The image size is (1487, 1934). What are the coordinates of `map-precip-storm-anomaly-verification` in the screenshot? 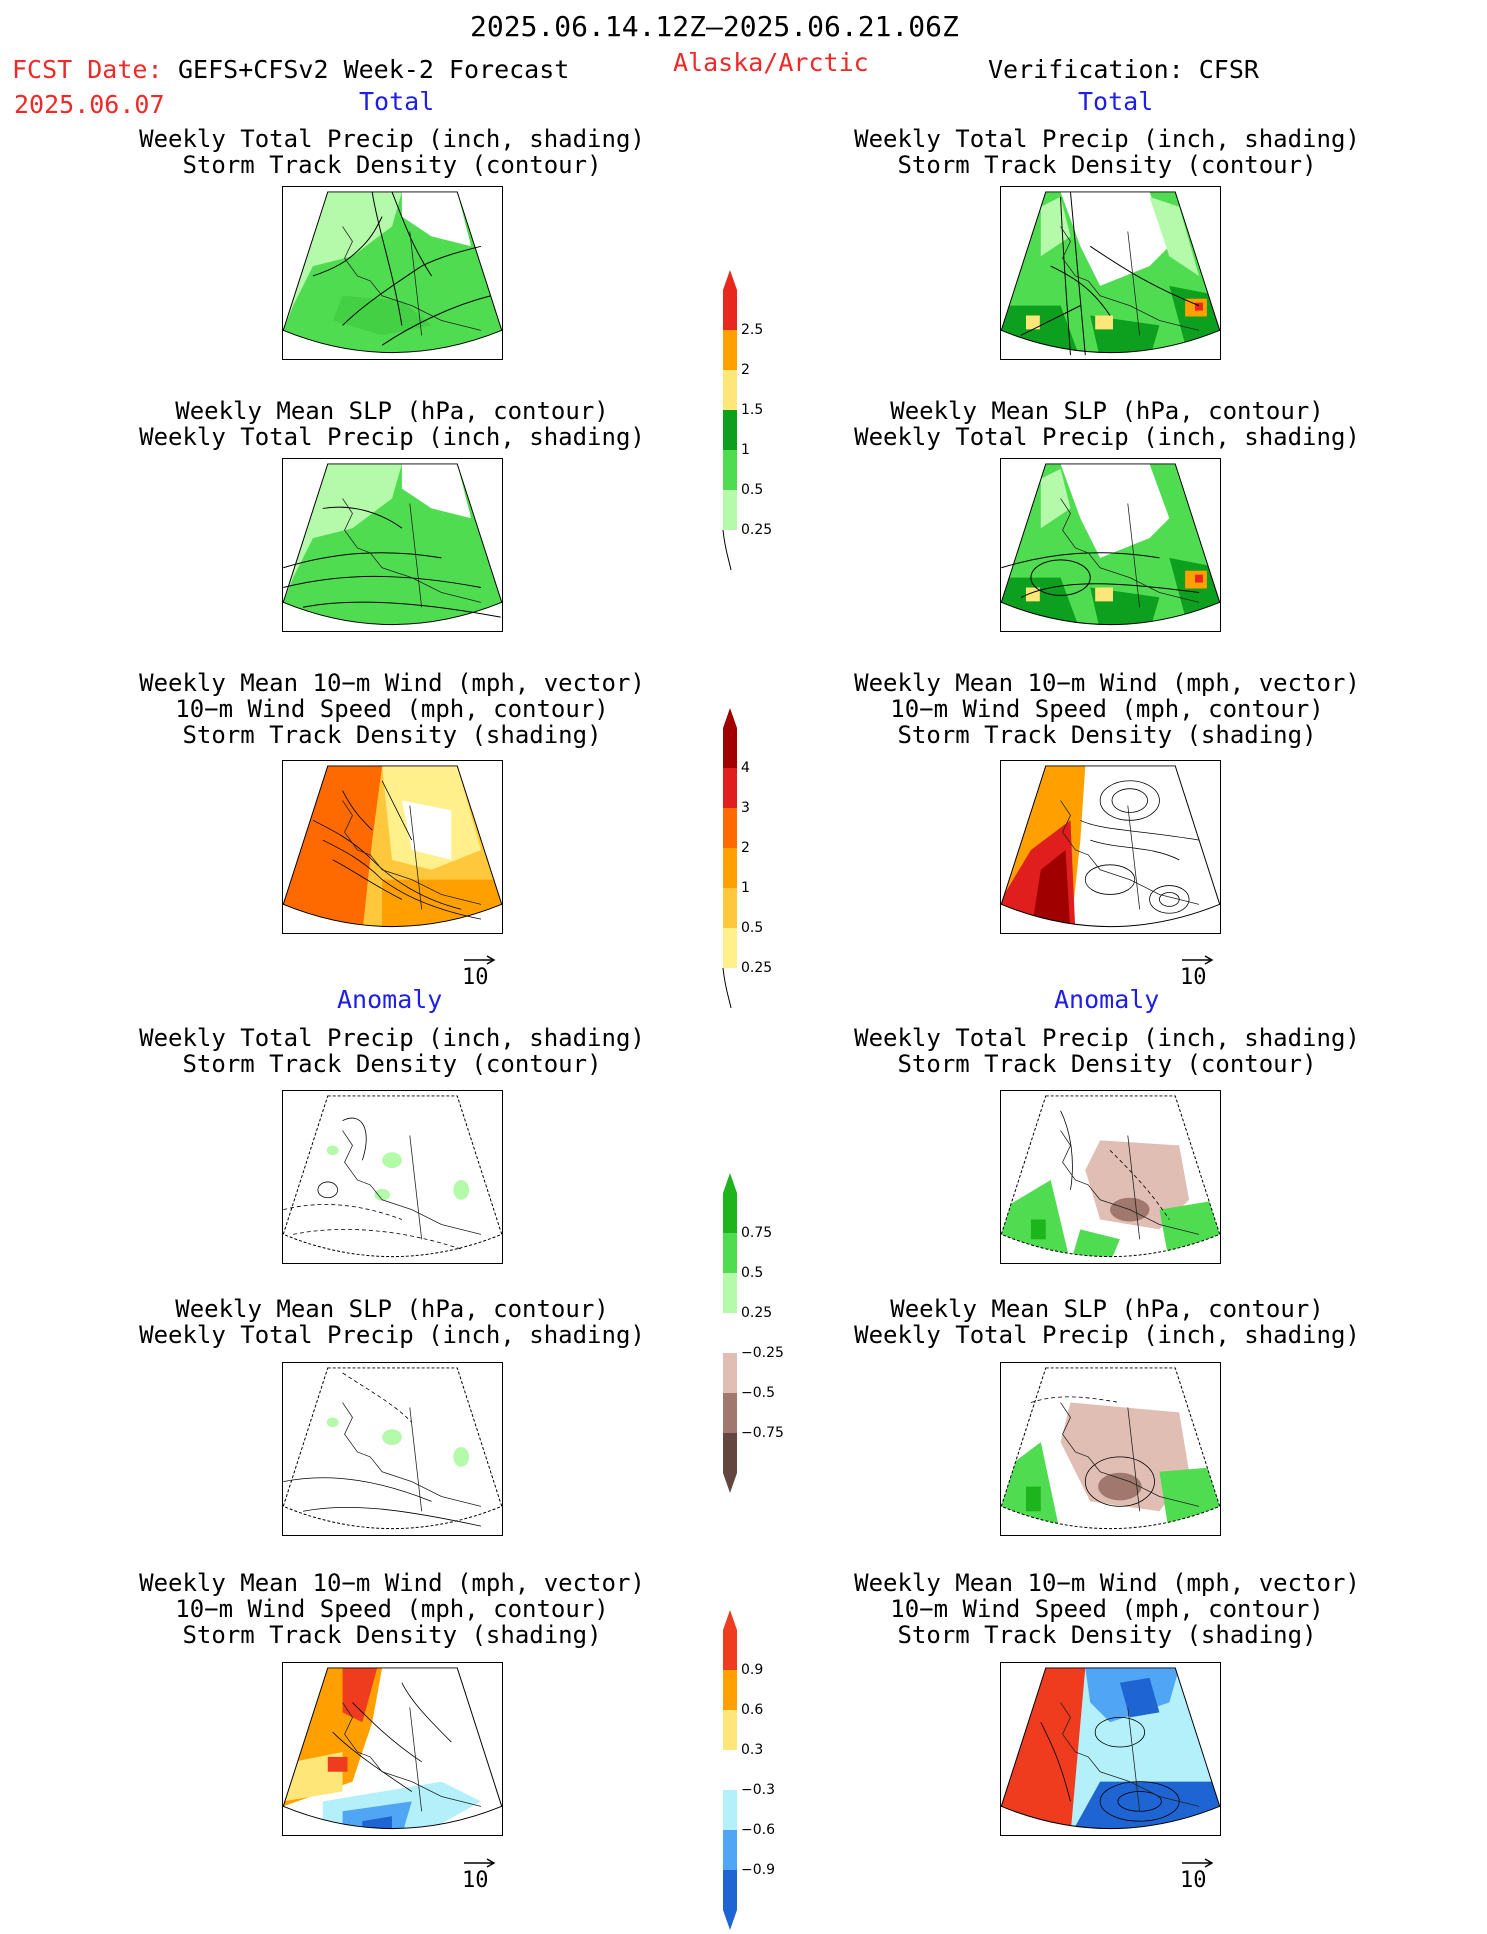 It's located at (1110, 1177).